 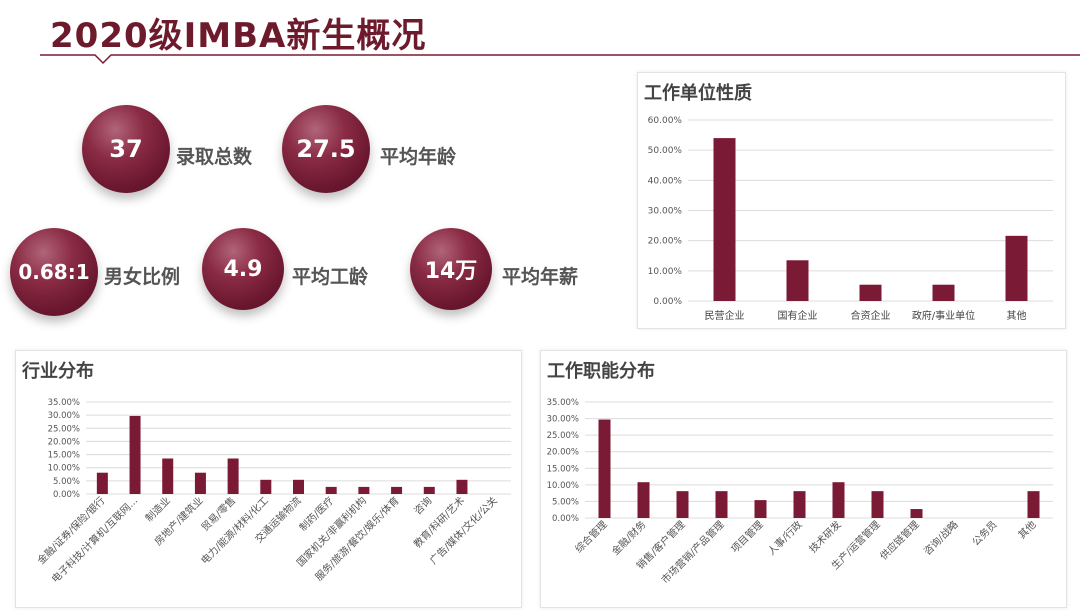 What do you see at coordinates (422, 505) in the screenshot?
I see `x-category-label: 咨询` at bounding box center [422, 505].